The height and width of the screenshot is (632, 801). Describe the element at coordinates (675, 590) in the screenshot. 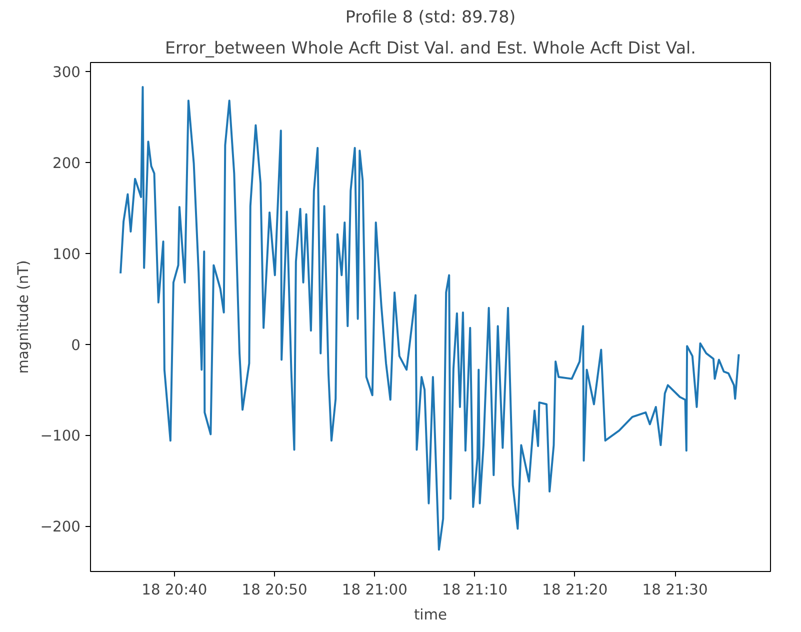

I see `x-tick-label: 18 21:30` at that location.